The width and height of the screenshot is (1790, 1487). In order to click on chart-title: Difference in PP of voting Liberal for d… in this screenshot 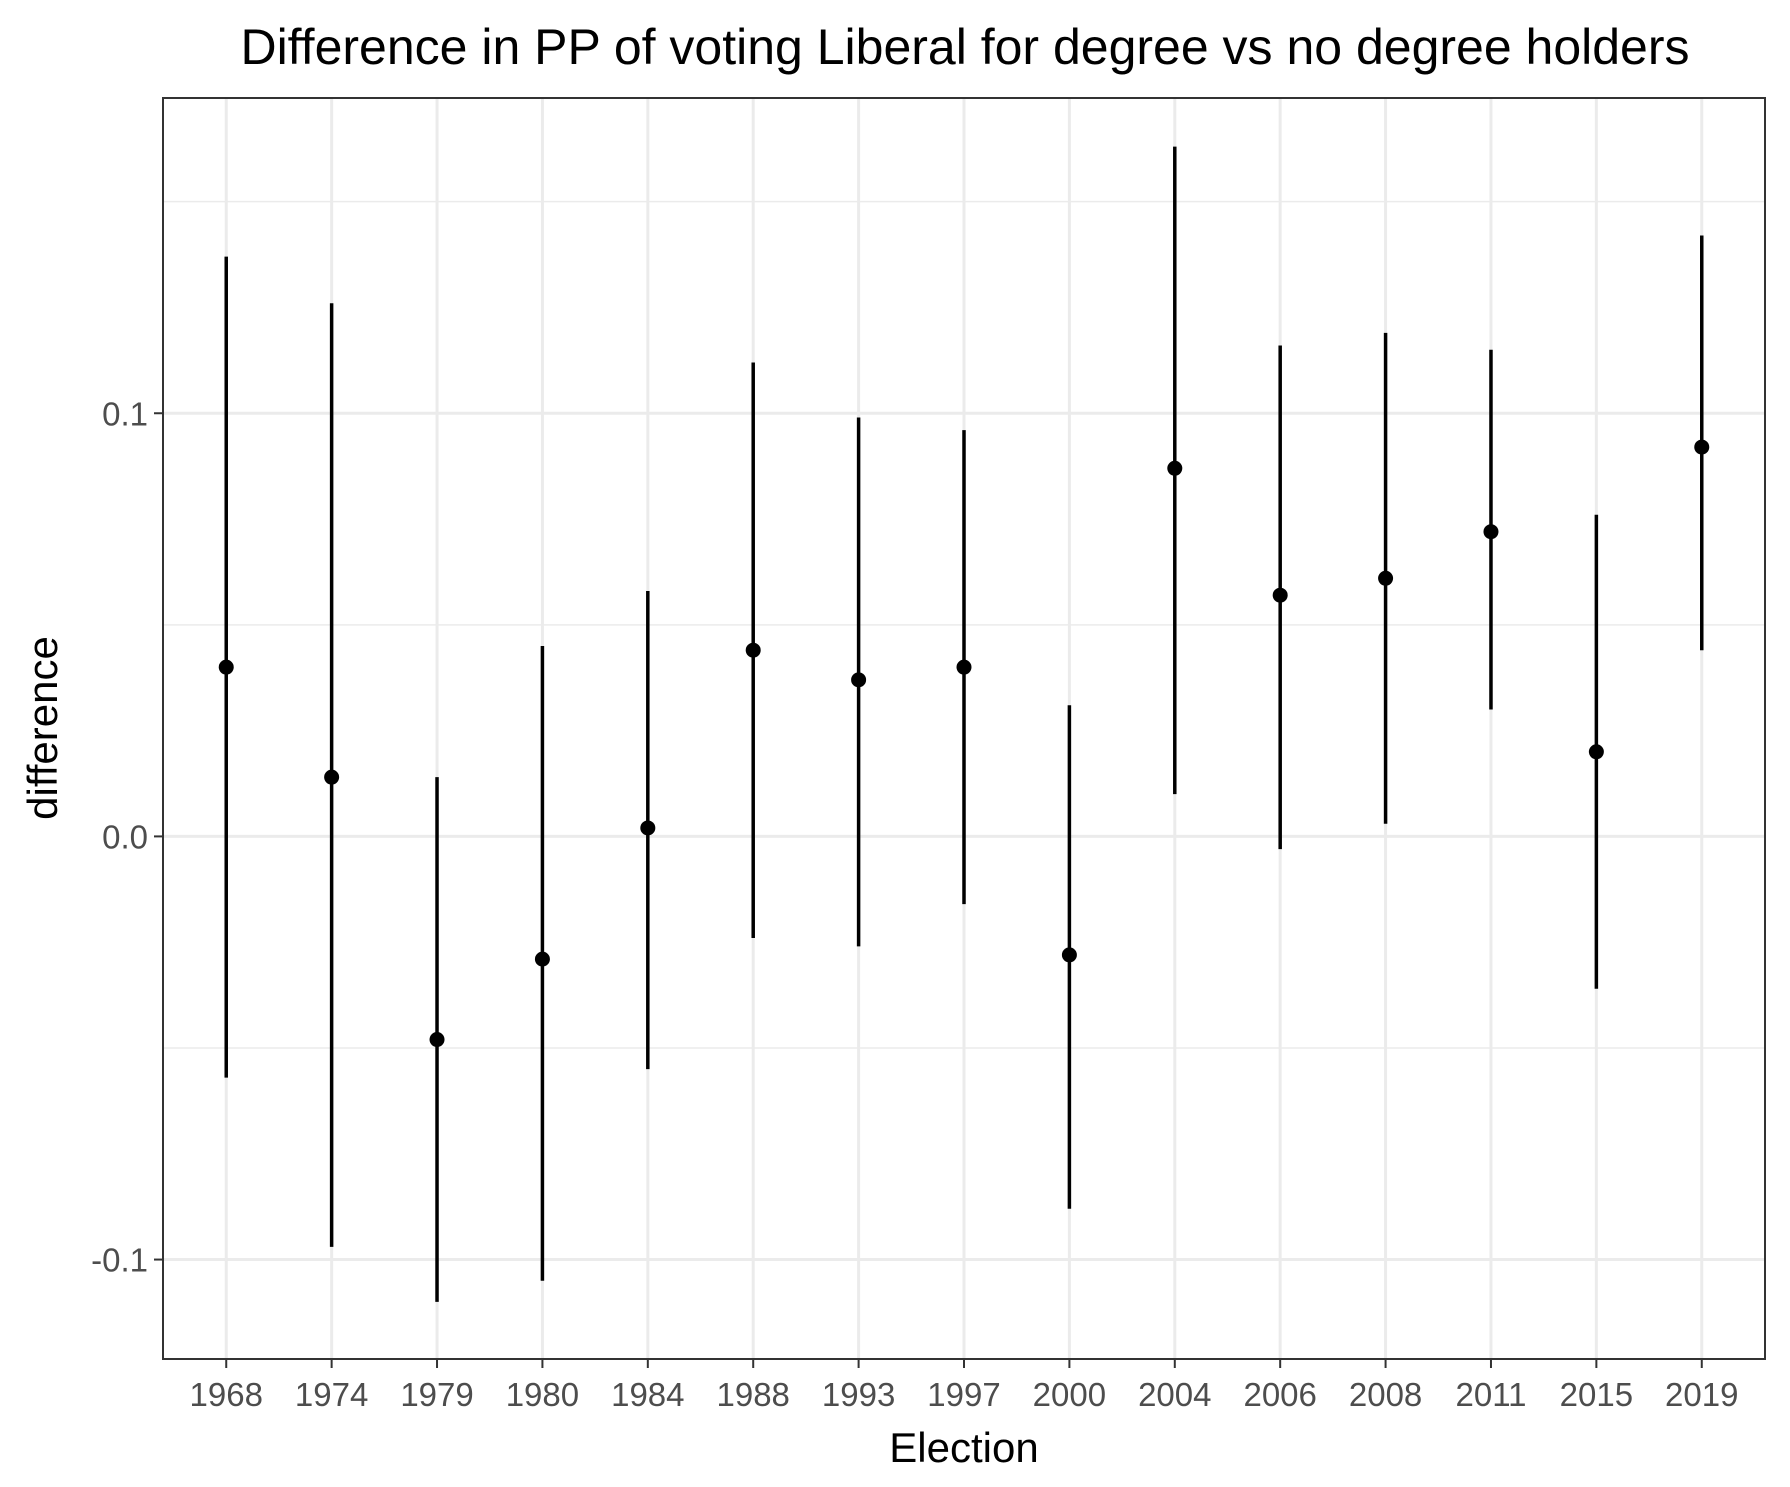, I will do `click(964, 47)`.